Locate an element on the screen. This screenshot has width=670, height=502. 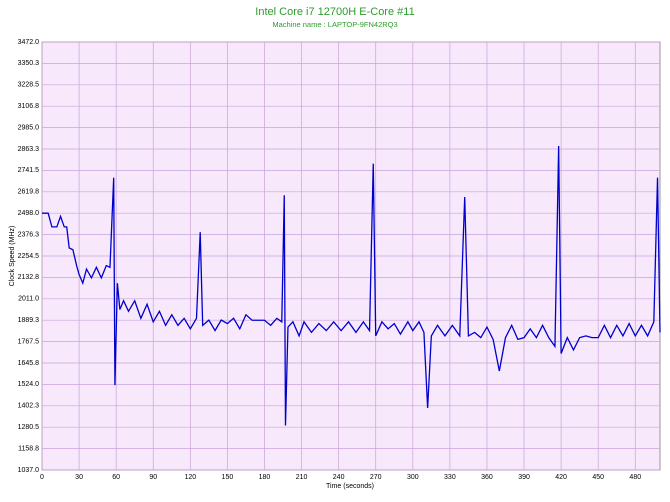
y-tick-label: 1889.3 is located at coordinates (29, 320).